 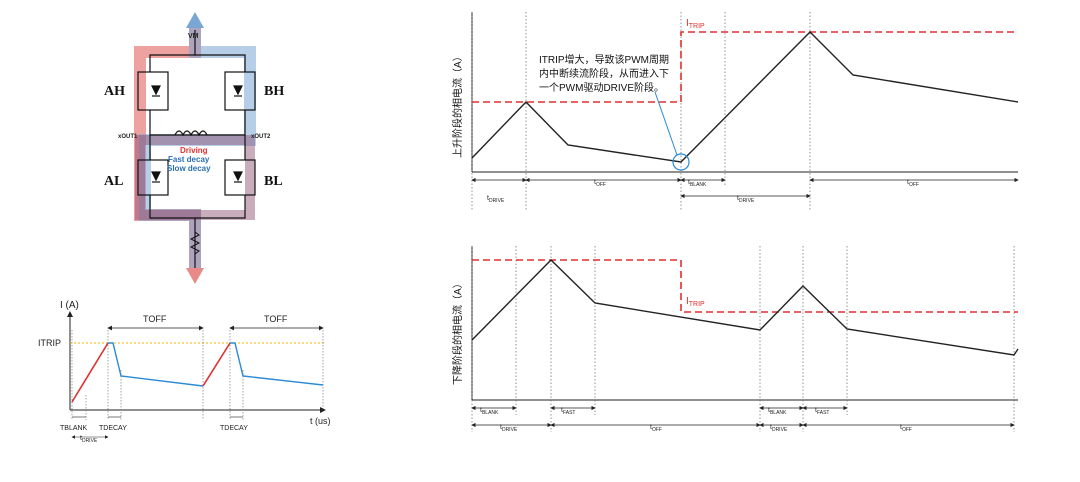 What do you see at coordinates (240, 91) in the screenshot?
I see `fet-bh` at bounding box center [240, 91].